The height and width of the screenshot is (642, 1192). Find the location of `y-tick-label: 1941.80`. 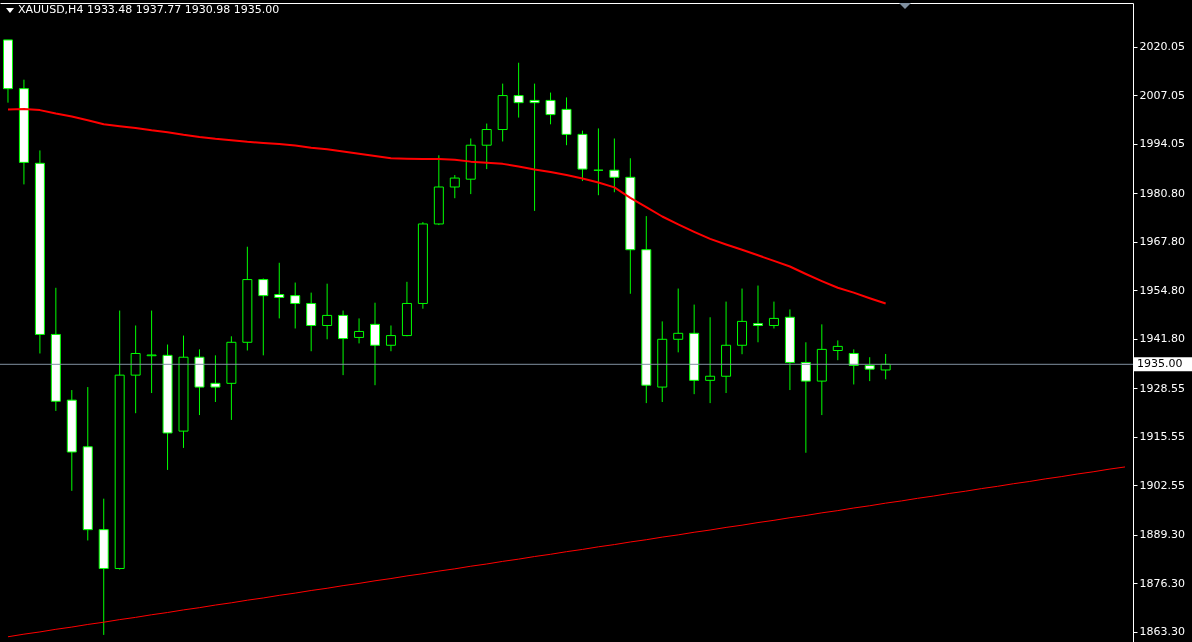

y-tick-label: 1941.80 is located at coordinates (1162, 339).